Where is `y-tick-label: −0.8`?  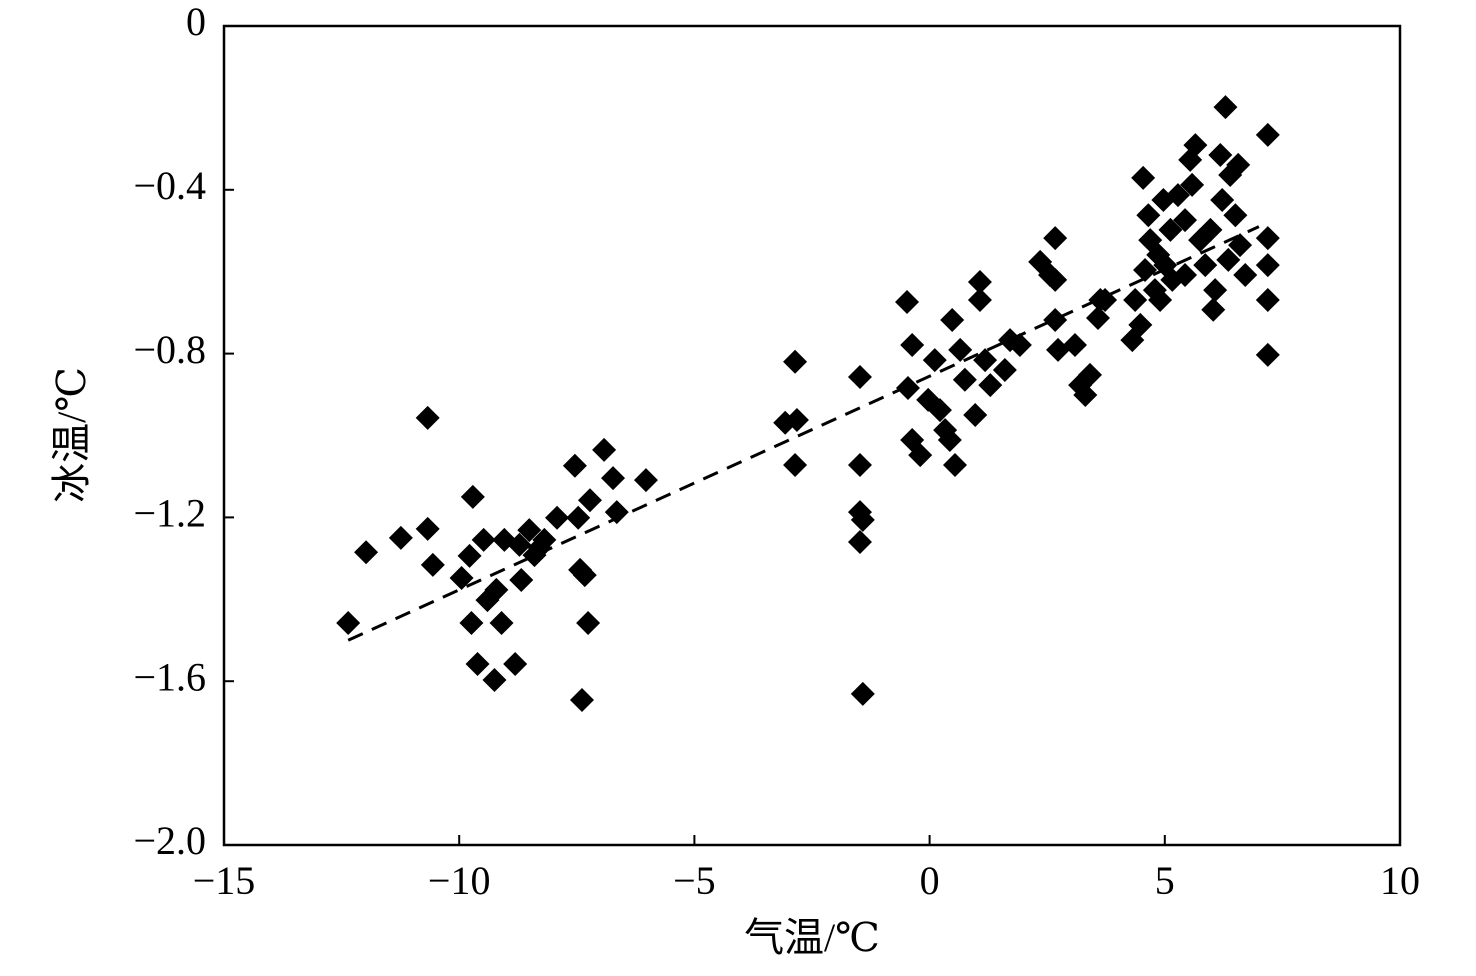
y-tick-label: −0.8 is located at coordinates (169, 349).